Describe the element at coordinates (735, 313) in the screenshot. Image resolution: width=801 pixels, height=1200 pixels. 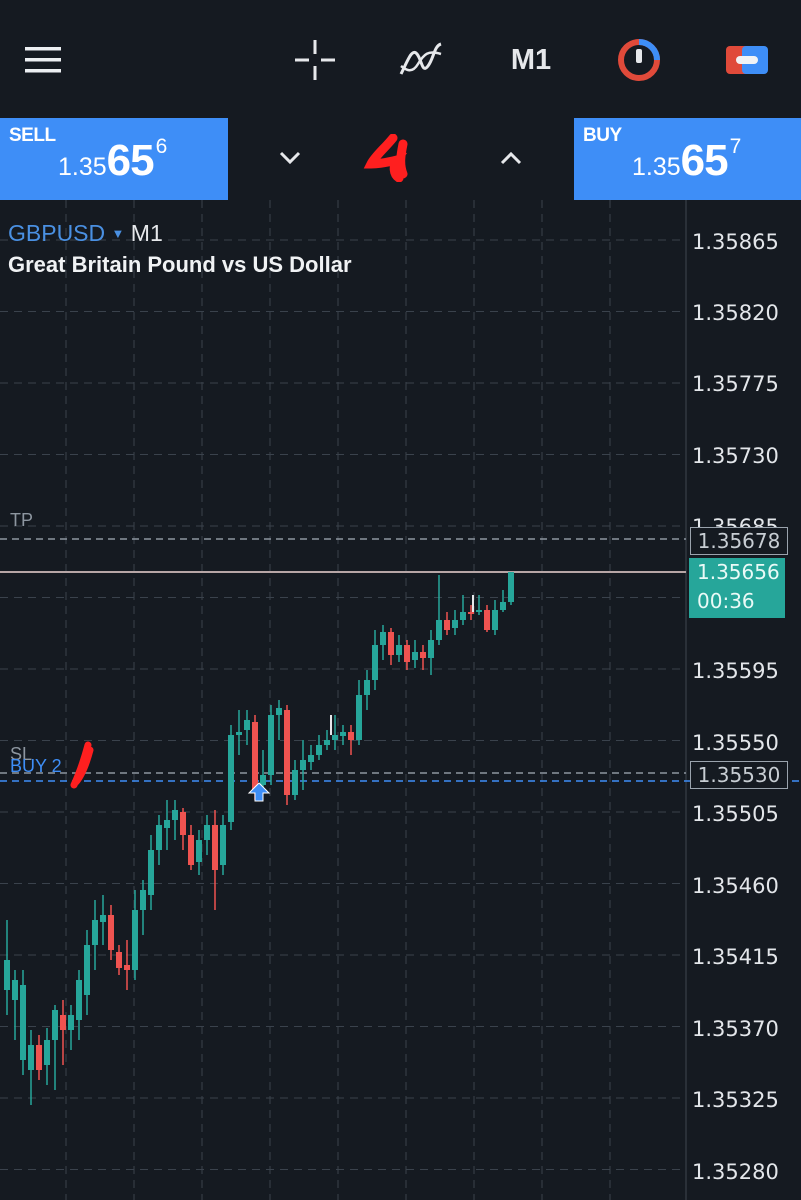
I see `price-axis-label: 1.35820` at that location.